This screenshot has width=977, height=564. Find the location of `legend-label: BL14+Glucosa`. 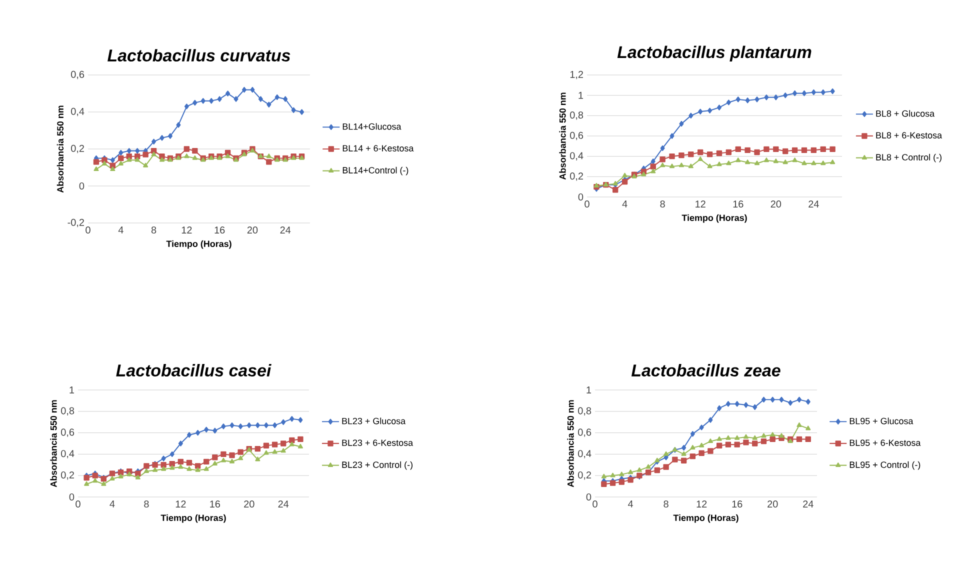

legend-label: BL14+Glucosa is located at coordinates (372, 126).